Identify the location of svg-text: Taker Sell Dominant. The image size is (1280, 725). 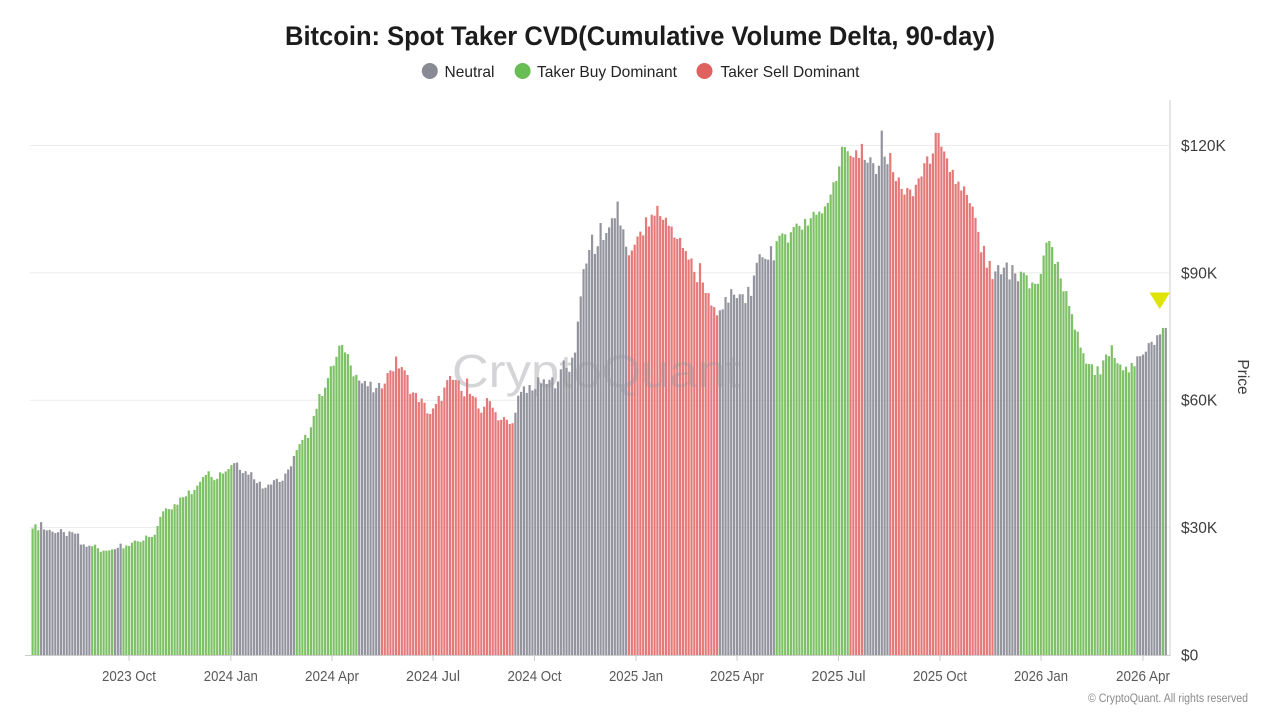
(791, 72).